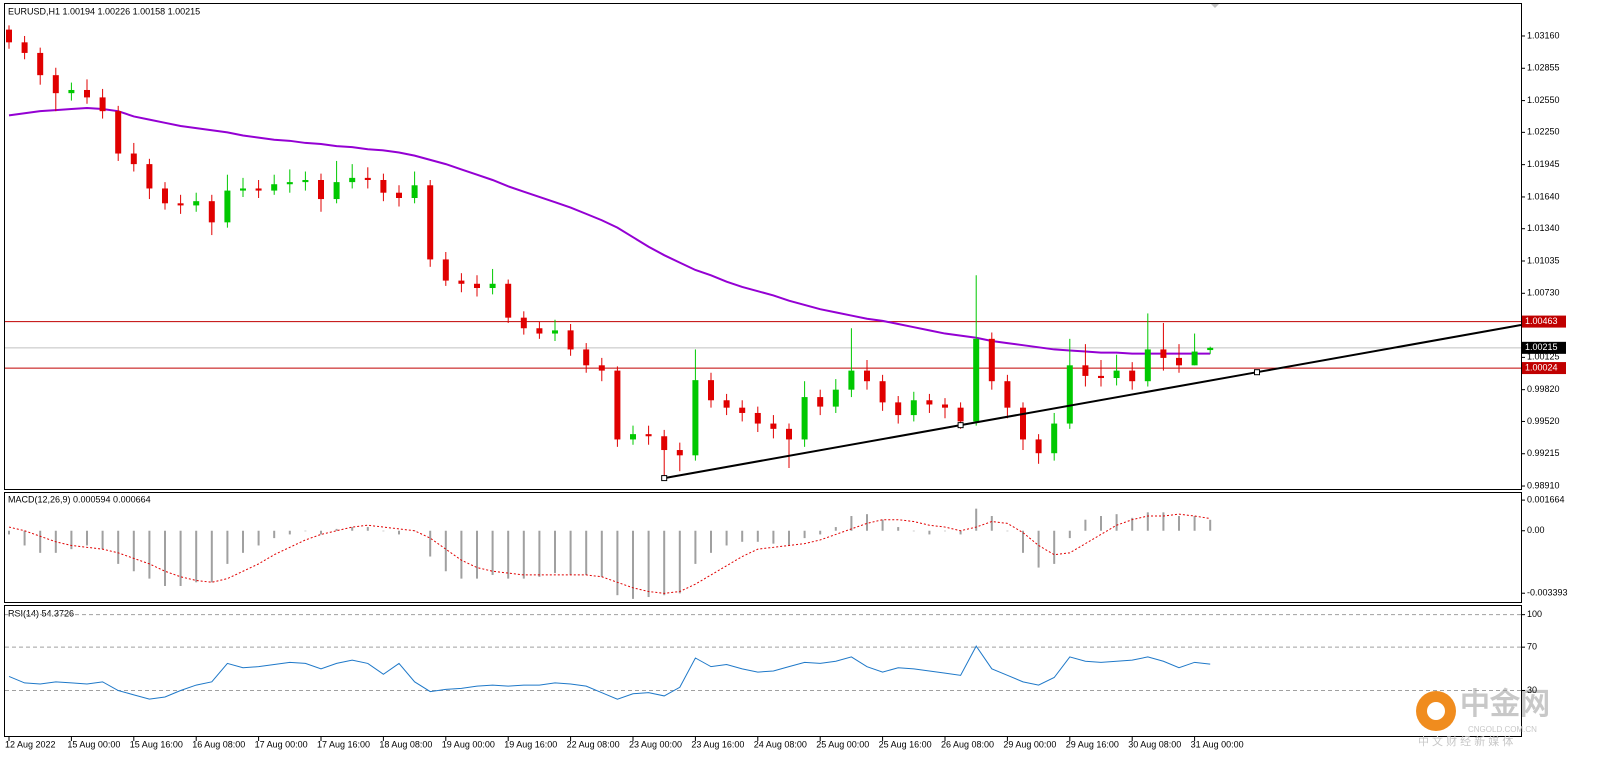 The image size is (1607, 777). I want to click on y-tick-label: 1.02550, so click(1543, 100).